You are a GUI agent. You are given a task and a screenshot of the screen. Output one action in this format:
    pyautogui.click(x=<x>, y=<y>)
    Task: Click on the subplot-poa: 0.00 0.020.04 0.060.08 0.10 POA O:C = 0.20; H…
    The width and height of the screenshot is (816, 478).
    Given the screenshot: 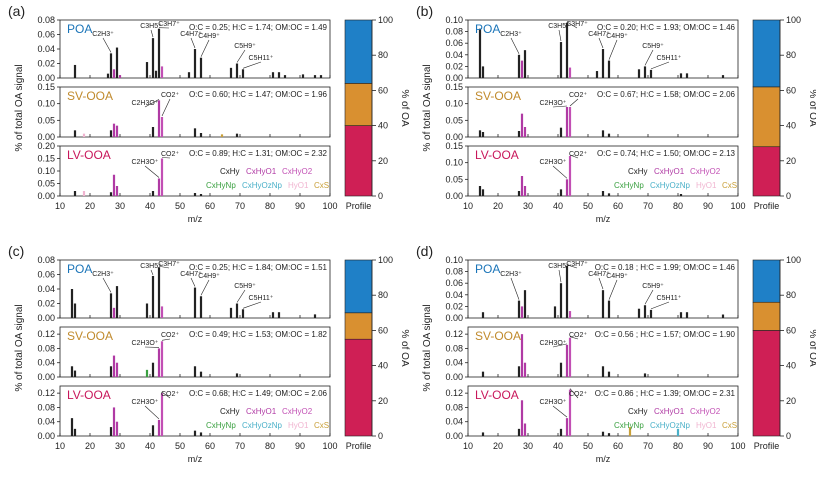 What is the action you would take?
    pyautogui.click(x=592, y=49)
    